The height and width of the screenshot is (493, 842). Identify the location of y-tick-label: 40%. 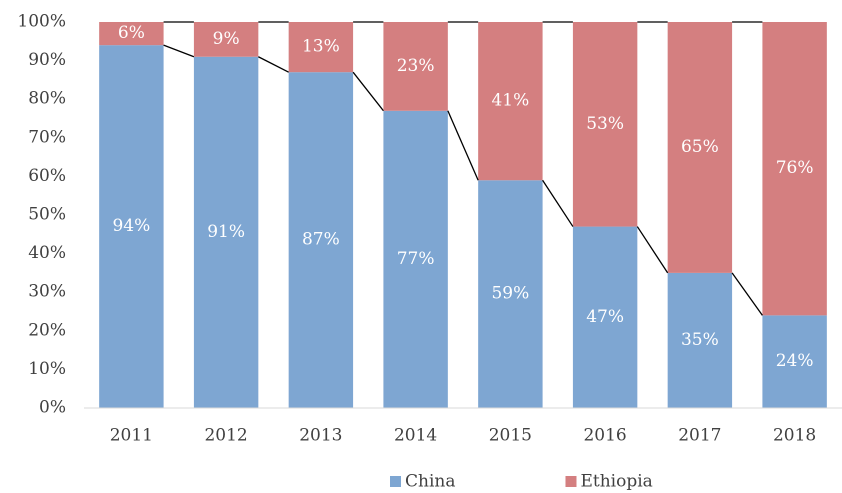
(47, 253).